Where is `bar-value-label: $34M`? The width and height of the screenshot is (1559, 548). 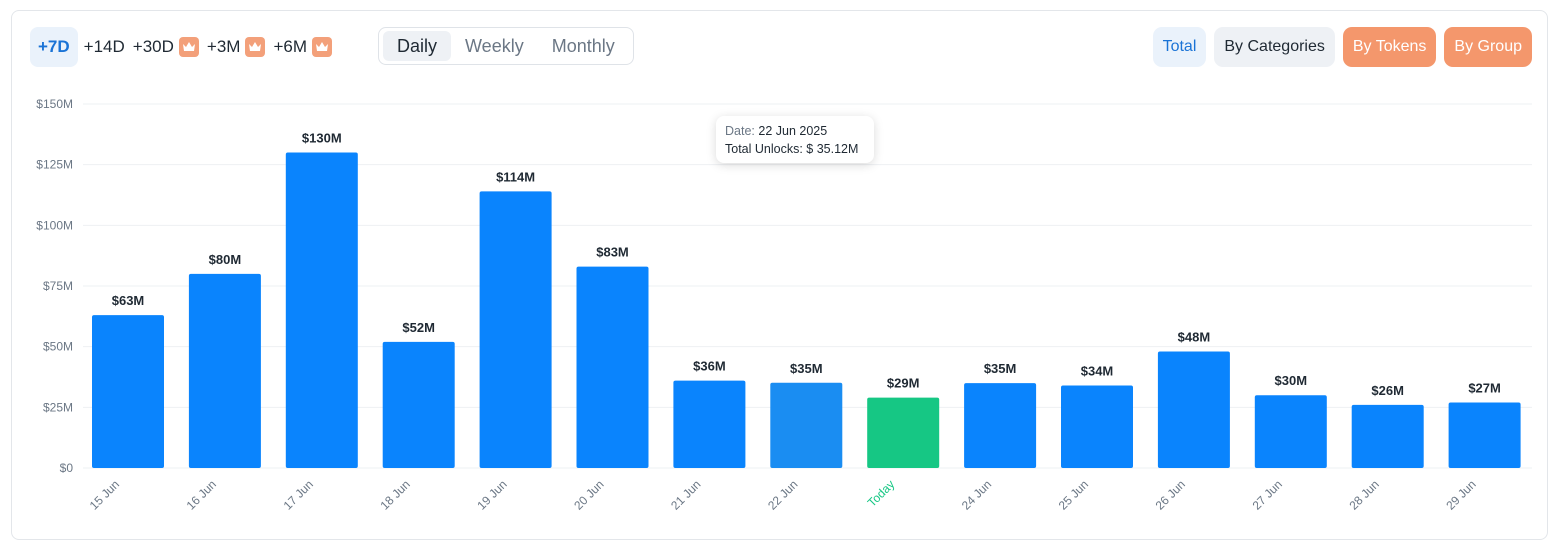 bar-value-label: $34M is located at coordinates (1097, 370).